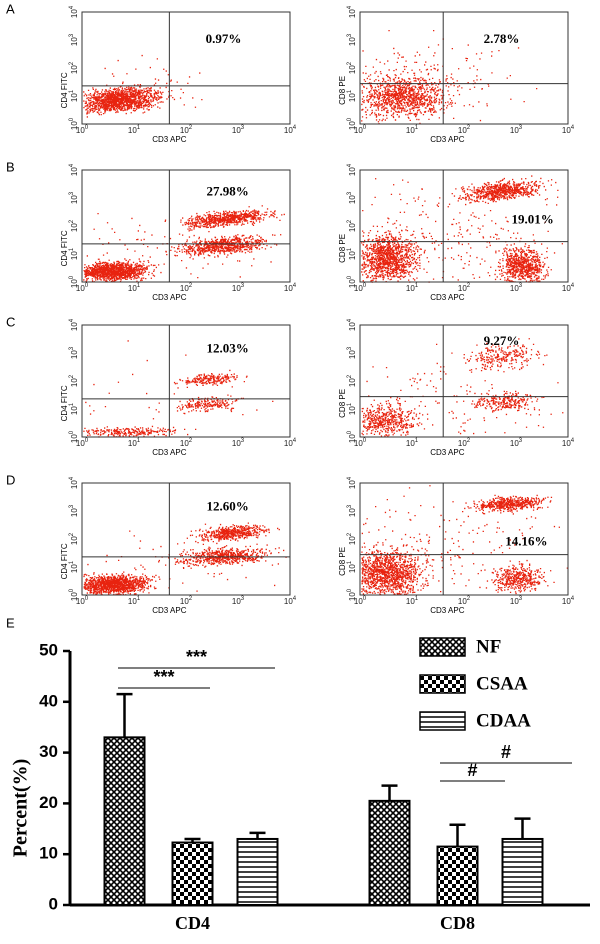 The height and width of the screenshot is (944, 600). What do you see at coordinates (342, 90) in the screenshot?
I see `y-axis-label: CD8 PE` at bounding box center [342, 90].